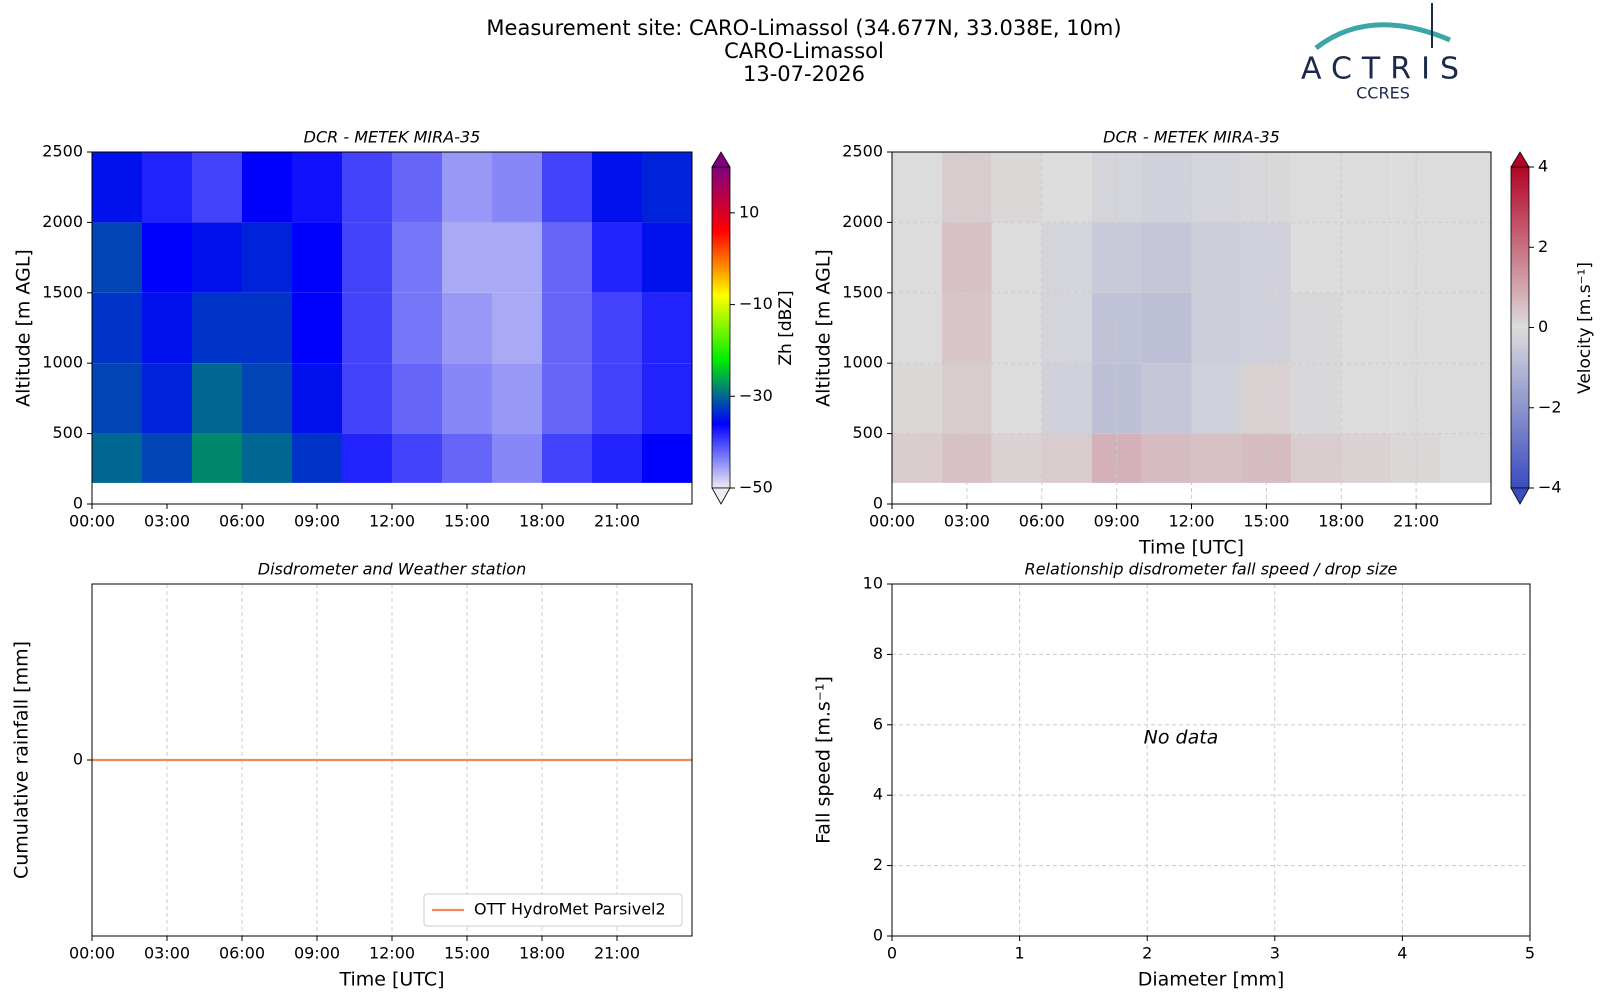 This screenshot has width=1600, height=1000. Describe the element at coordinates (1402, 953) in the screenshot. I see `x-tick-label: 4` at that location.